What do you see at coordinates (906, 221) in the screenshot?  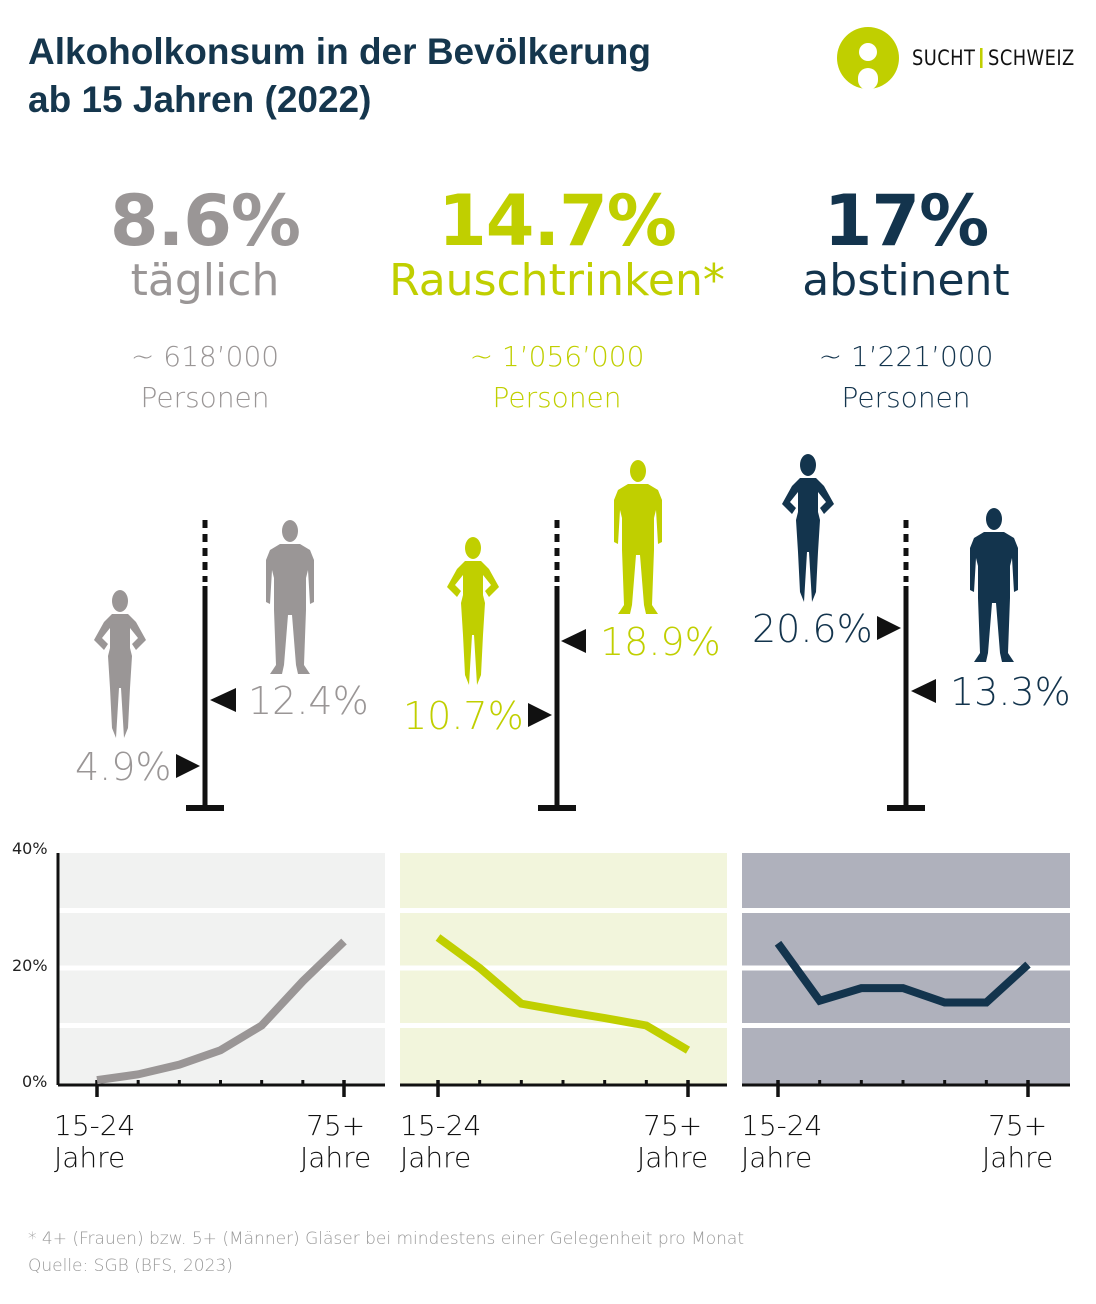 I see `stat-value: 17%` at bounding box center [906, 221].